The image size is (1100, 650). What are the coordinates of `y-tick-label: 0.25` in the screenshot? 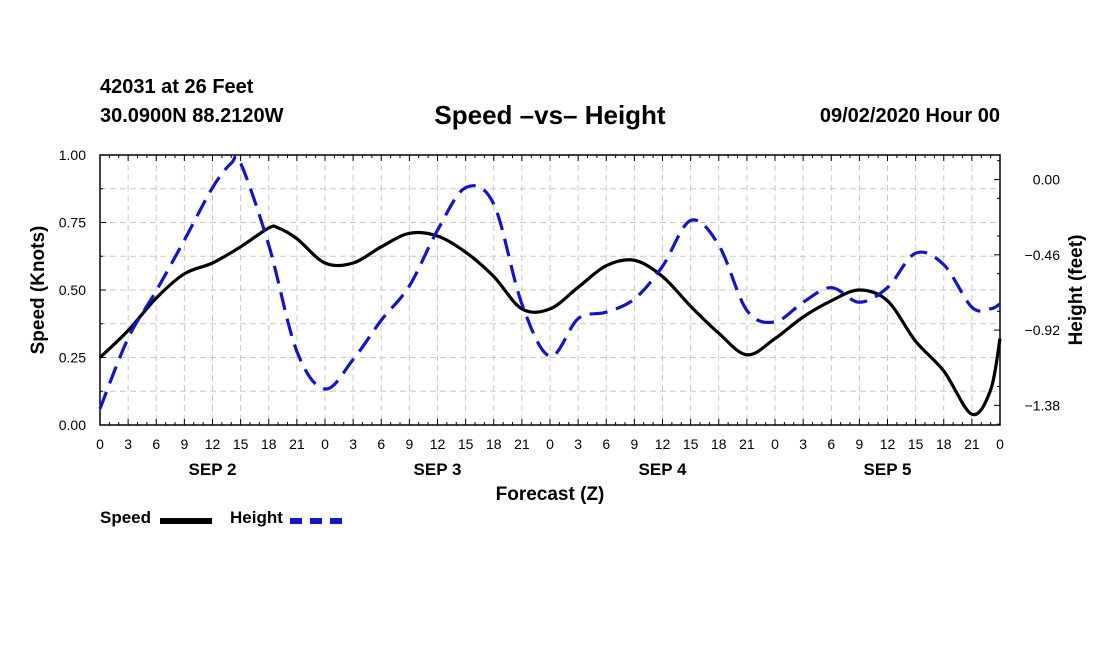 It's located at (72, 358).